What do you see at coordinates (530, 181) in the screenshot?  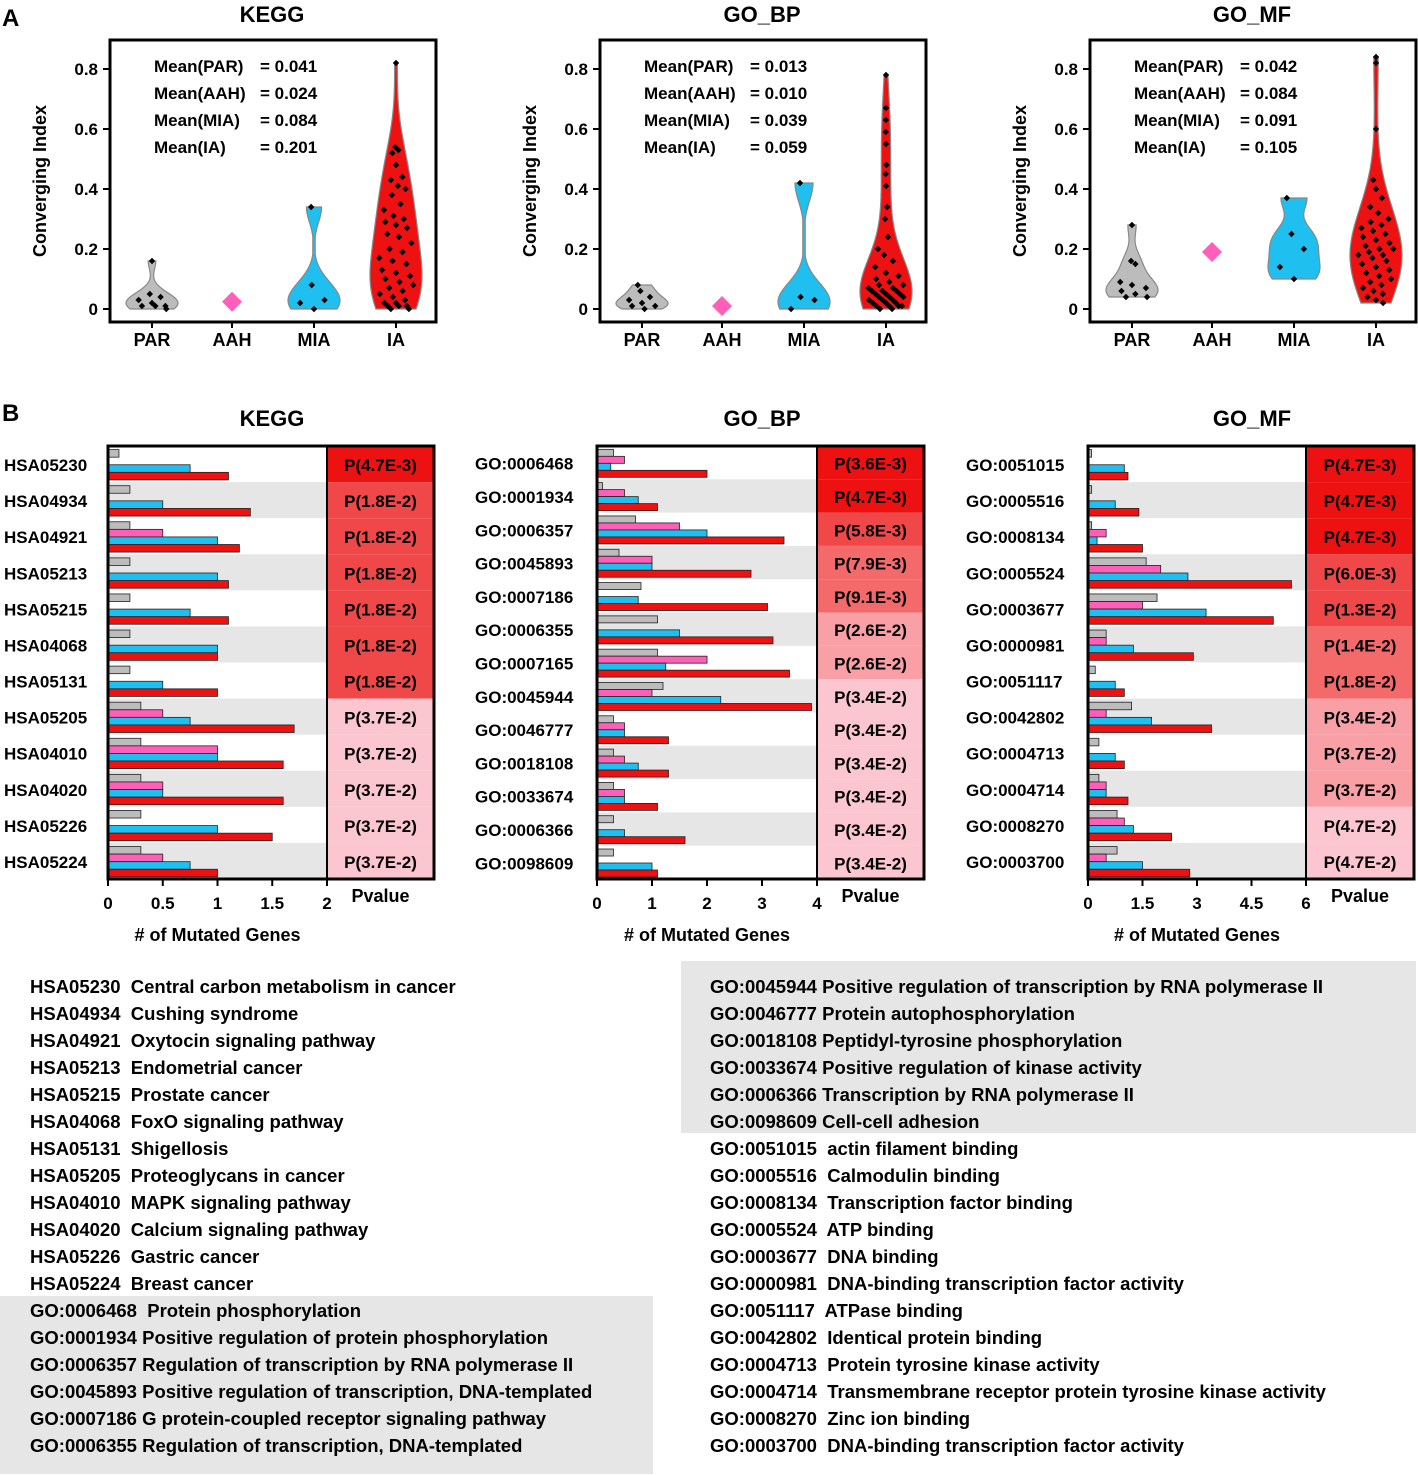 I see `y-axis-label: Converging Index` at bounding box center [530, 181].